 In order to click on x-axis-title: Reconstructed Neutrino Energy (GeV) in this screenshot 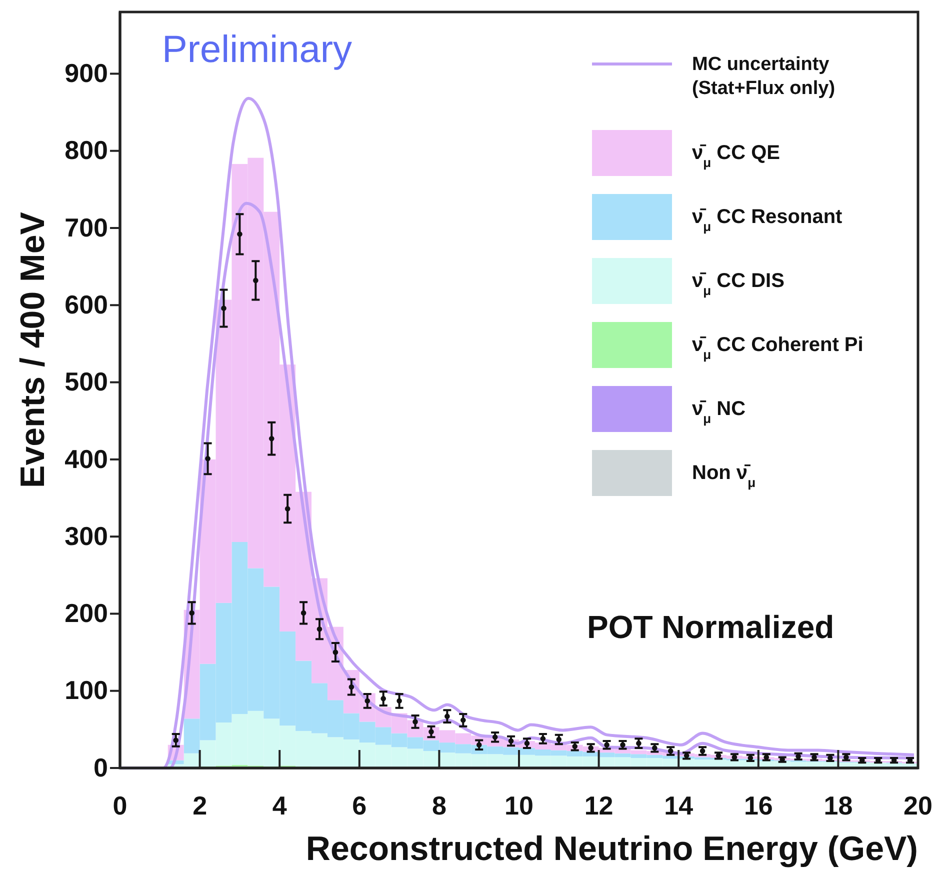, I will do `click(612, 849)`.